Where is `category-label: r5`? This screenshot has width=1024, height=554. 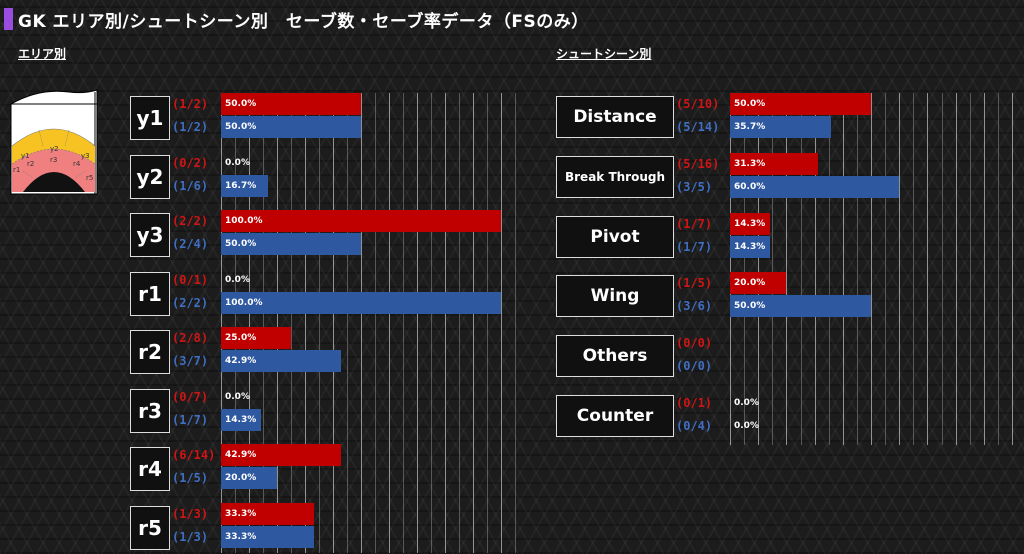
category-label: r5 is located at coordinates (150, 527).